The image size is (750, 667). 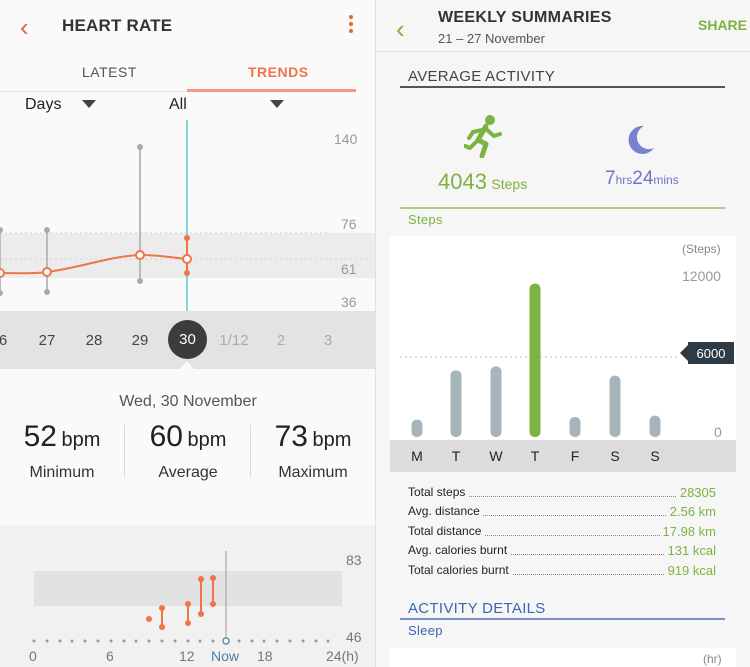 I want to click on filter-dropdown: All, so click(x=178, y=104).